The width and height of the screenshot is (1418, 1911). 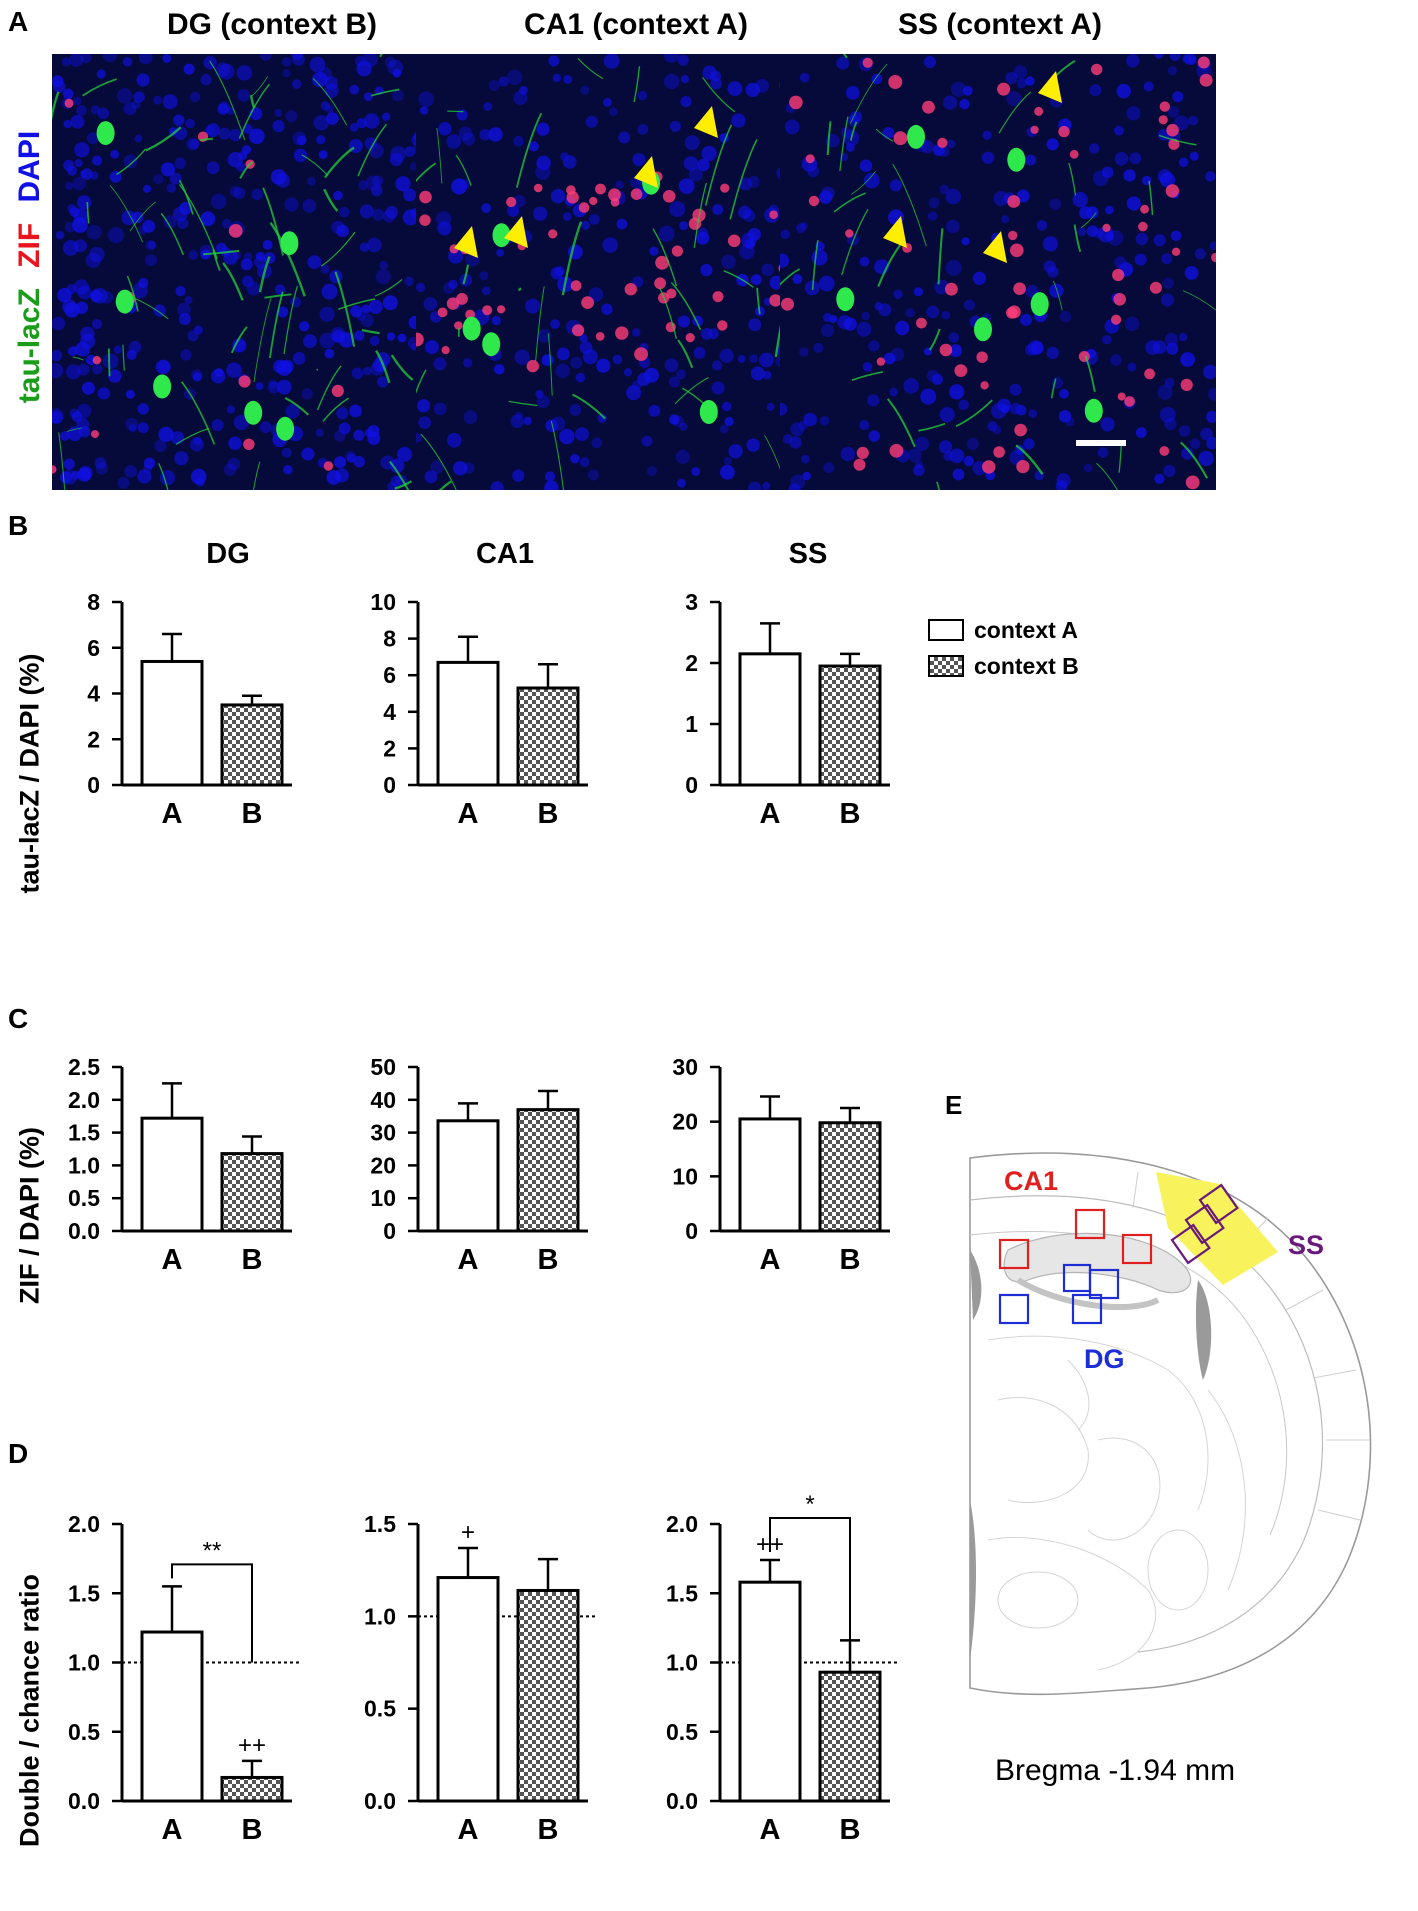 I want to click on y-tick-label: 0.5, so click(x=682, y=1732).